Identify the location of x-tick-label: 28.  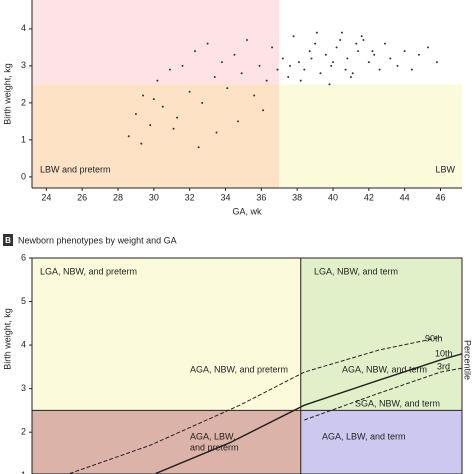
(118, 197).